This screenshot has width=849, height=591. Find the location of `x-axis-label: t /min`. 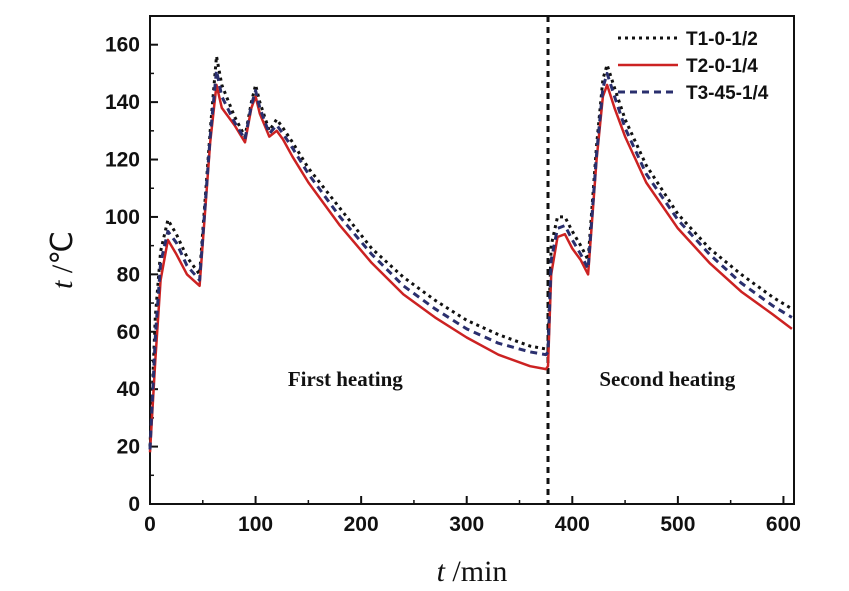

x-axis-label: t /min is located at coordinates (472, 571).